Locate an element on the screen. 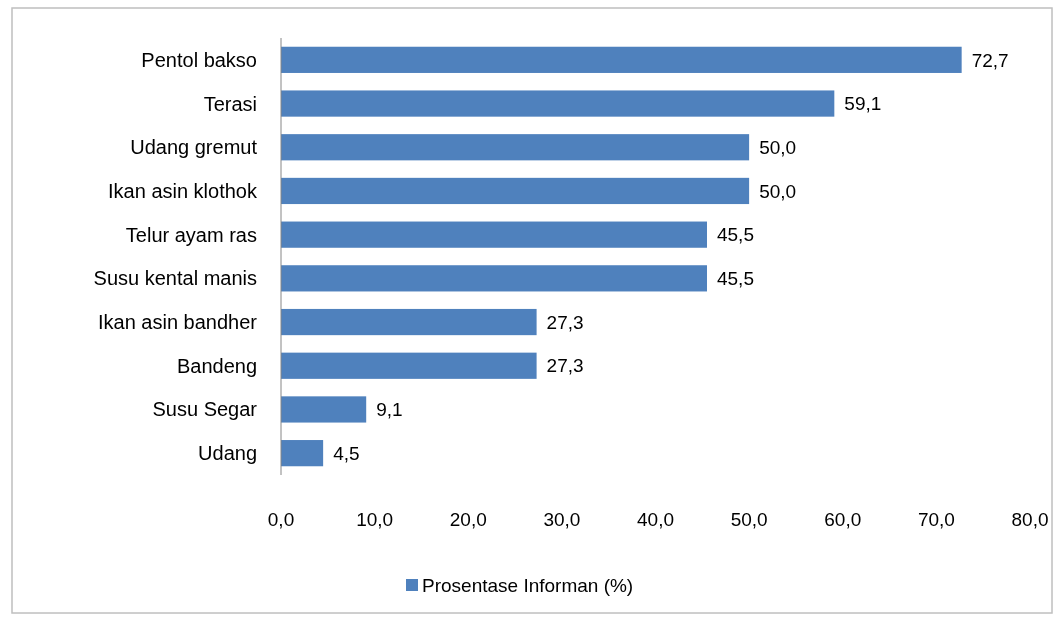 The height and width of the screenshot is (619, 1059). x-tick-label: 30,0 is located at coordinates (562, 519).